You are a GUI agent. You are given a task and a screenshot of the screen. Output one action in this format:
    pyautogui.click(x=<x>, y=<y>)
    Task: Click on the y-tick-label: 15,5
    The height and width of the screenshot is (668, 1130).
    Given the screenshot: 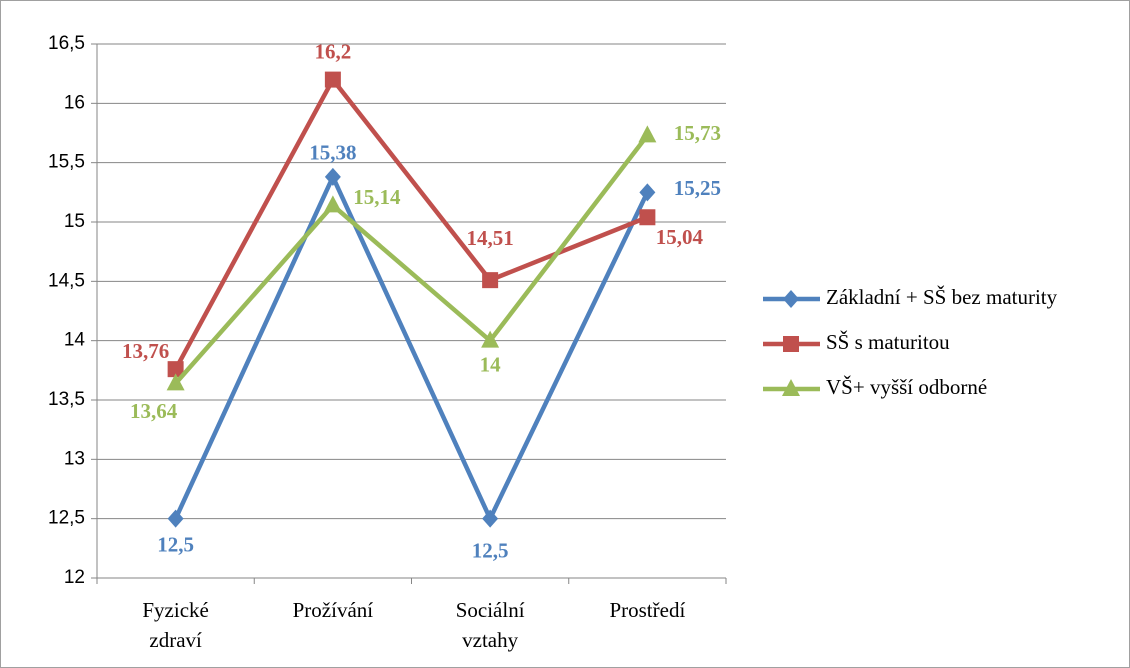 What is the action you would take?
    pyautogui.click(x=66, y=162)
    